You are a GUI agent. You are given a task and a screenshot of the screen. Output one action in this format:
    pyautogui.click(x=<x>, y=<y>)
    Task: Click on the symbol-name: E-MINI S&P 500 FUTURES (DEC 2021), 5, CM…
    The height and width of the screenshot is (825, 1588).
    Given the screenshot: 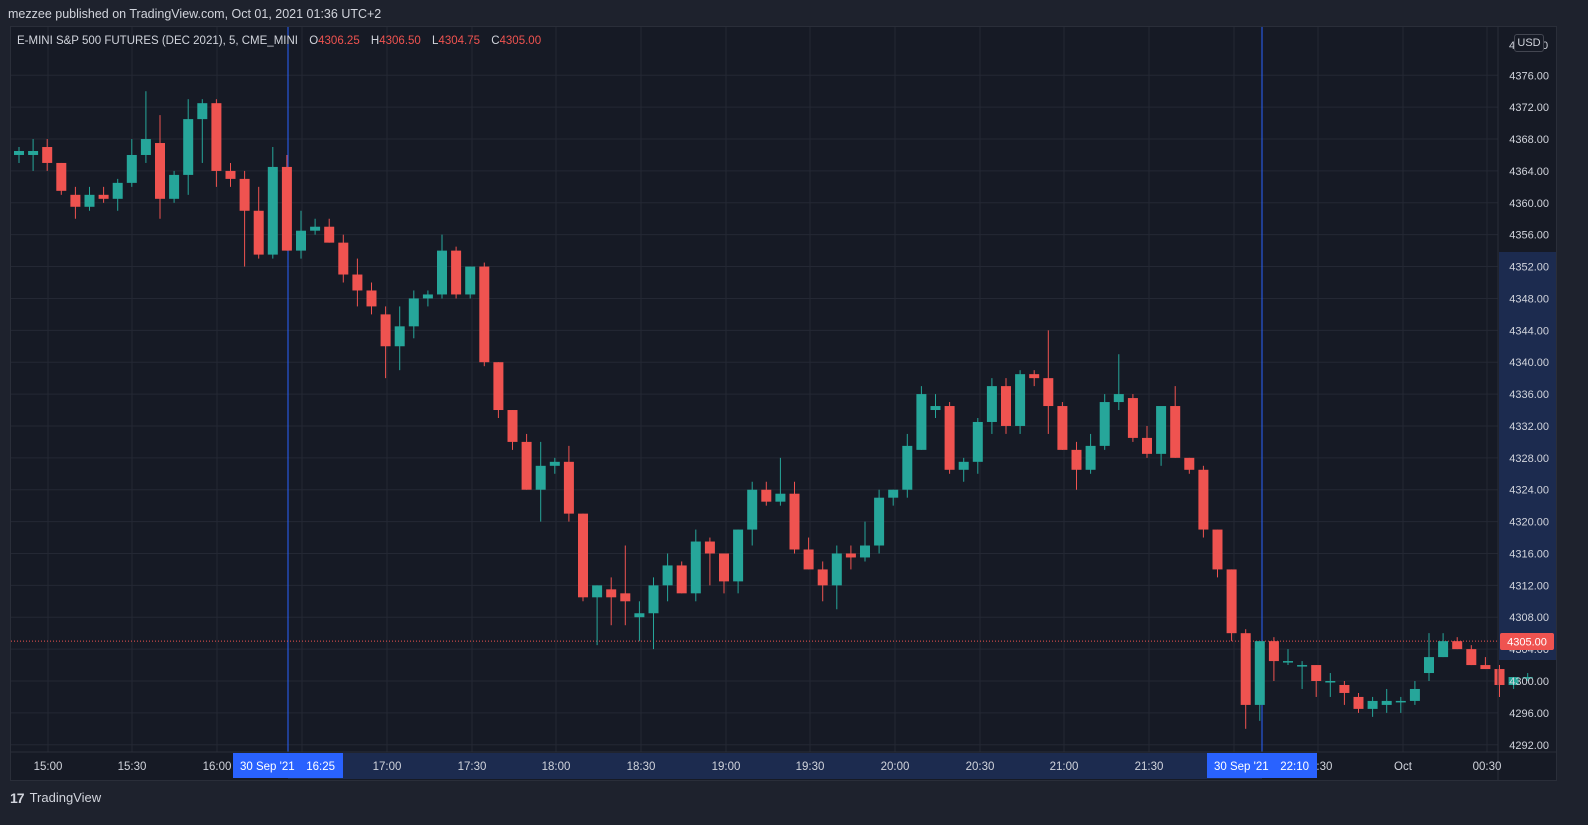 What is the action you would take?
    pyautogui.click(x=157, y=41)
    